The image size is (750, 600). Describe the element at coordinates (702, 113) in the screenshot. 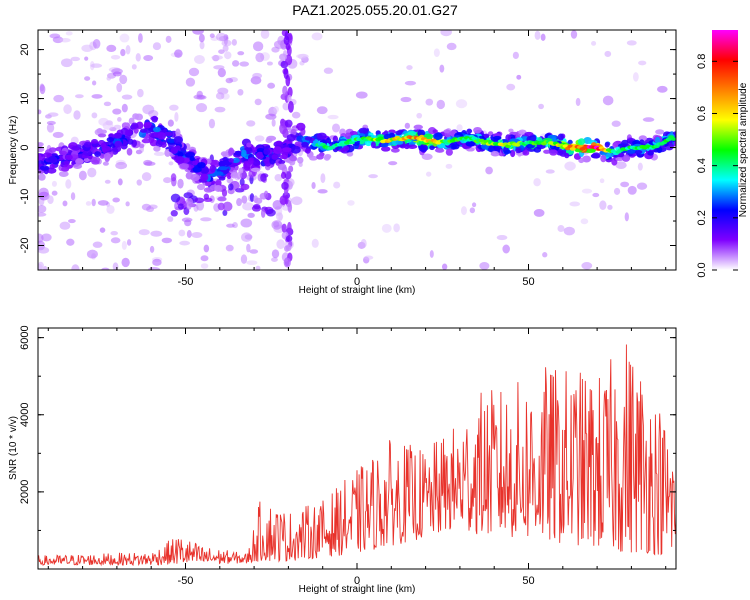

I see `colorbar-tick-label: 0.6` at that location.